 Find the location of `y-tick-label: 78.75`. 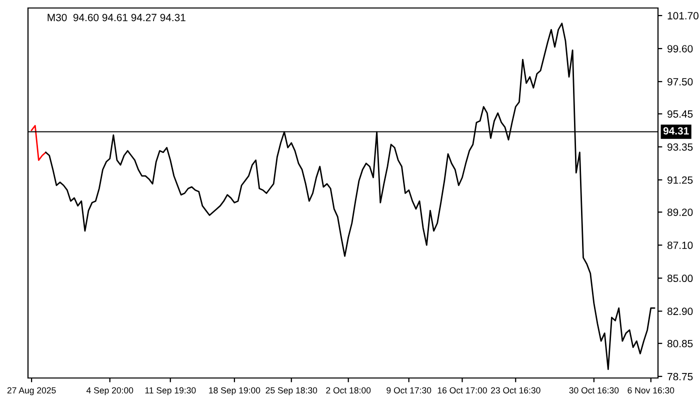

y-tick-label: 78.75 is located at coordinates (680, 376).